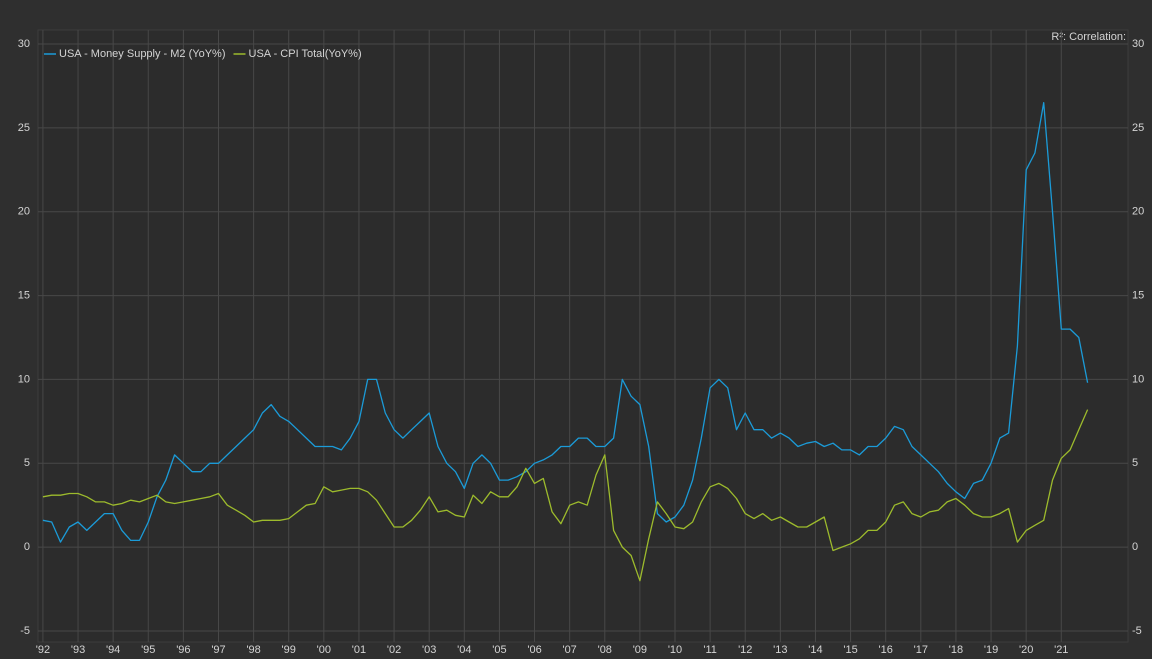  Describe the element at coordinates (1135, 547) in the screenshot. I see `y2-tick-label: 0` at that location.